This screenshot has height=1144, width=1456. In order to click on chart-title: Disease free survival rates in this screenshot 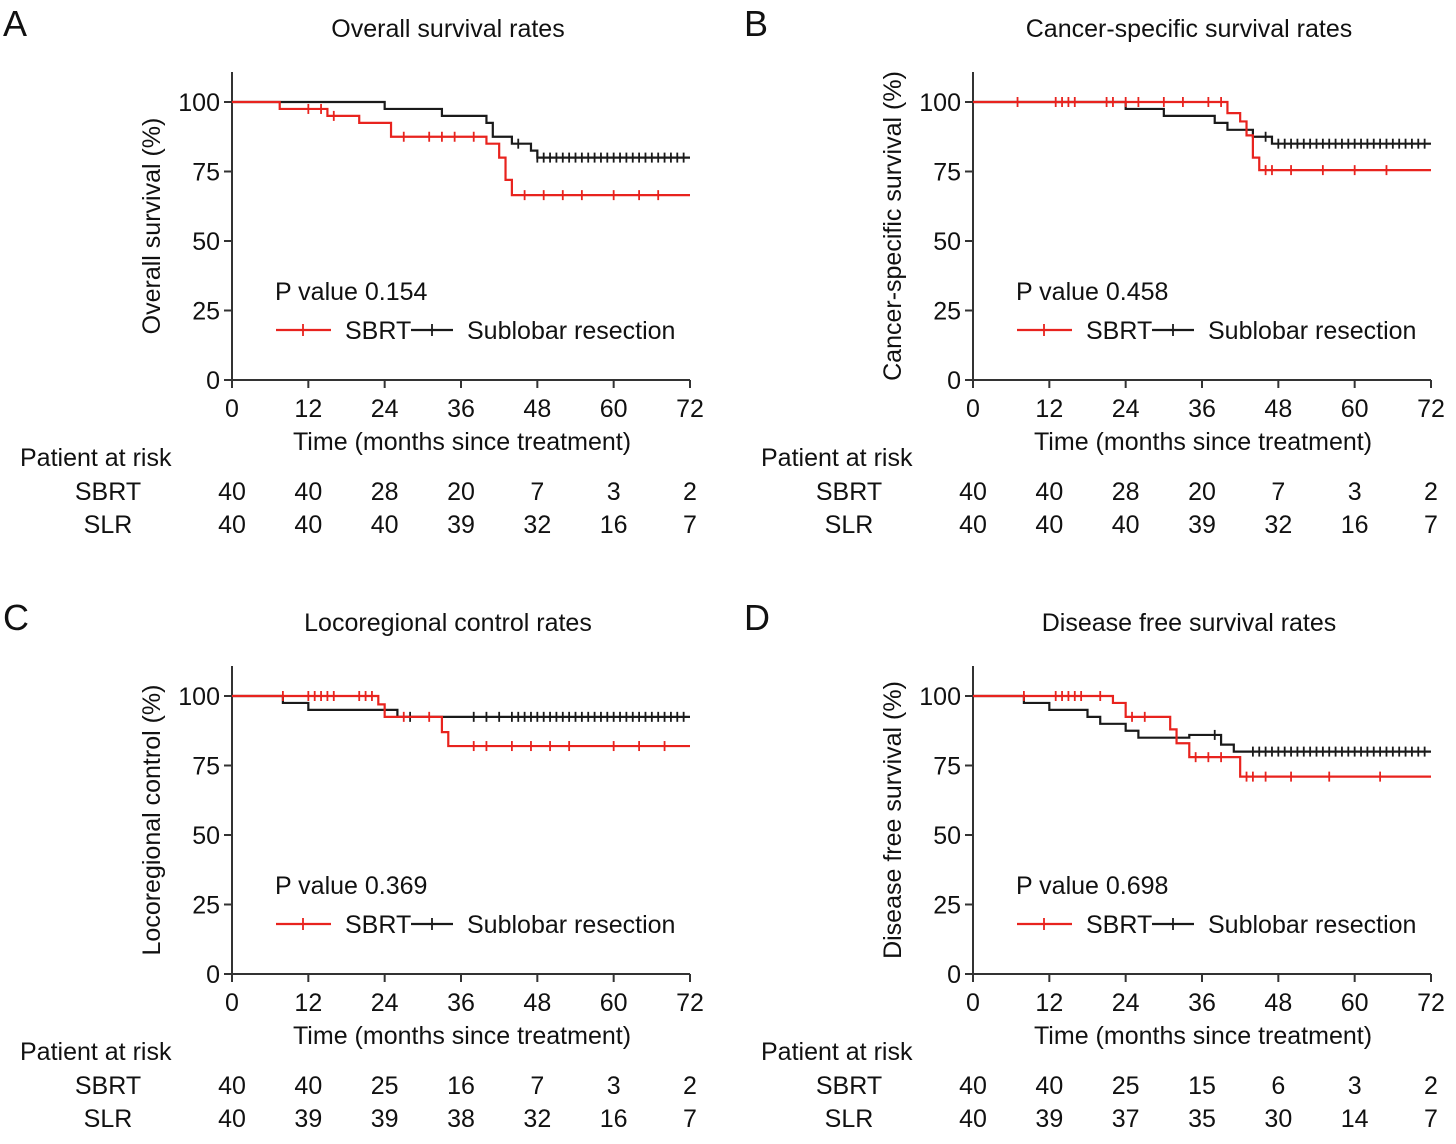, I will do `click(1189, 623)`.